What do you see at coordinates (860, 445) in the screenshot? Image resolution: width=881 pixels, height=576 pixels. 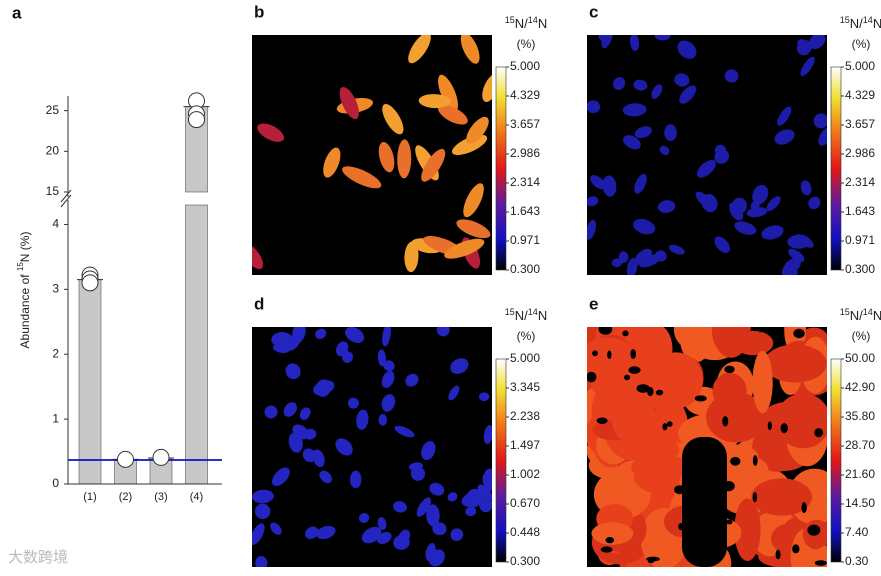 I see `colorbar-tick-label: 28.70` at bounding box center [860, 445].